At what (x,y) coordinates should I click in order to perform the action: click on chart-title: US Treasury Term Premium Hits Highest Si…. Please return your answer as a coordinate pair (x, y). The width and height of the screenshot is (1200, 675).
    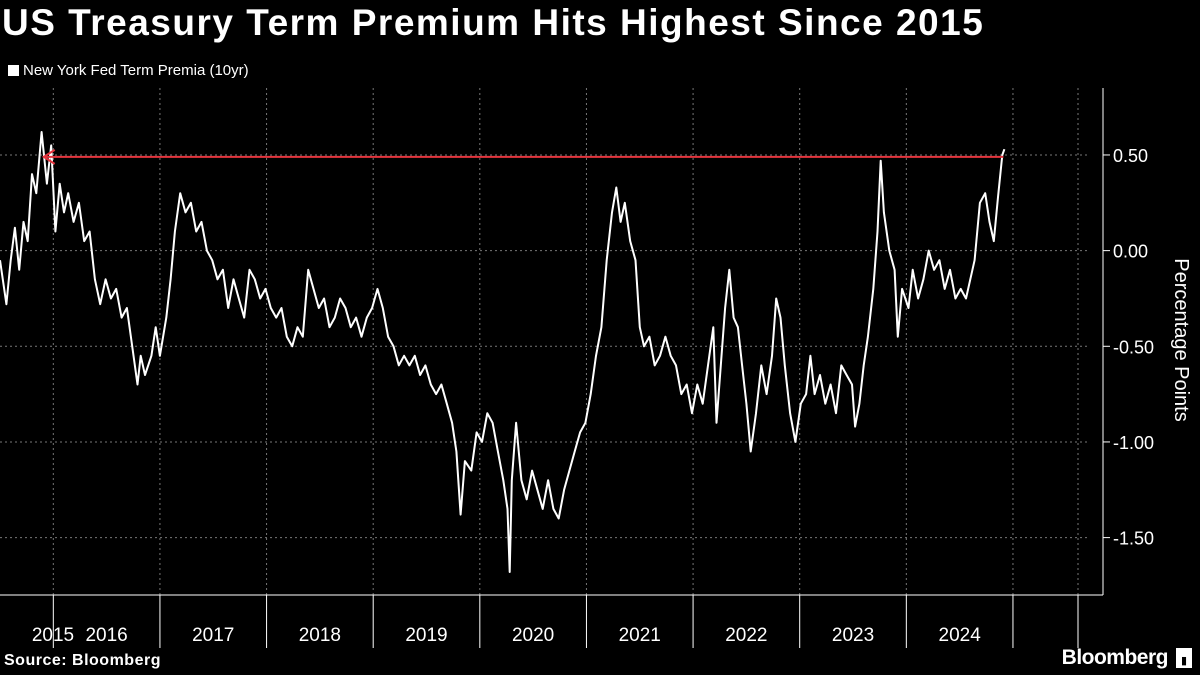
    Looking at the image, I should click on (493, 22).